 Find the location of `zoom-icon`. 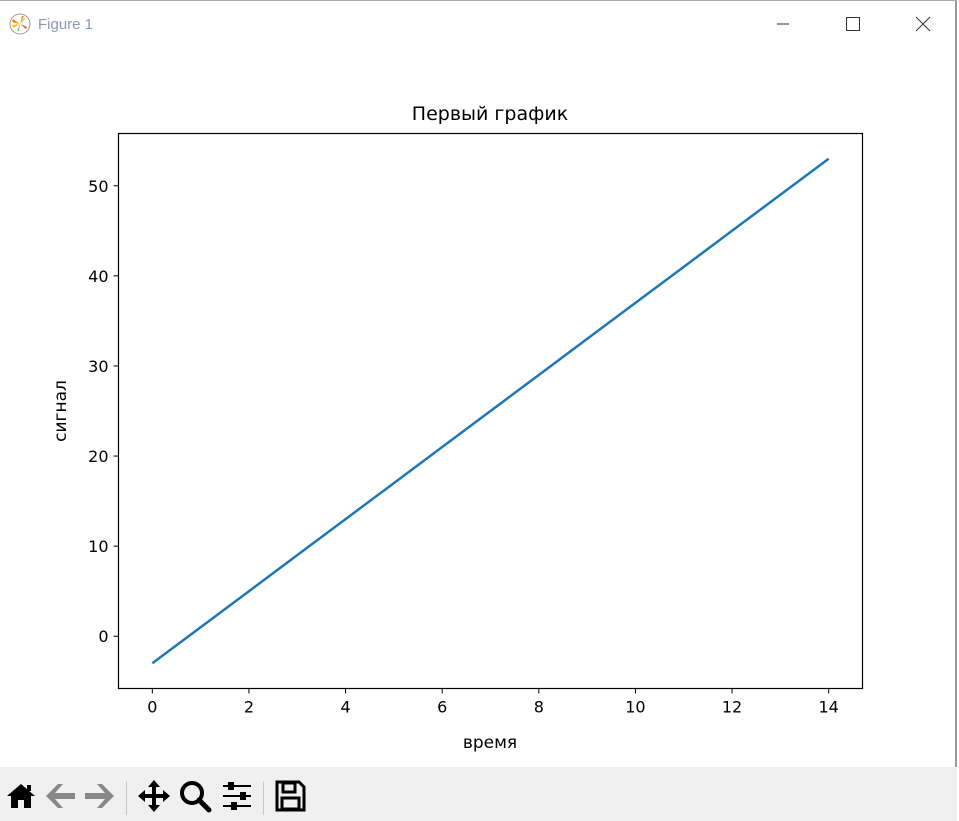

zoom-icon is located at coordinates (195, 796).